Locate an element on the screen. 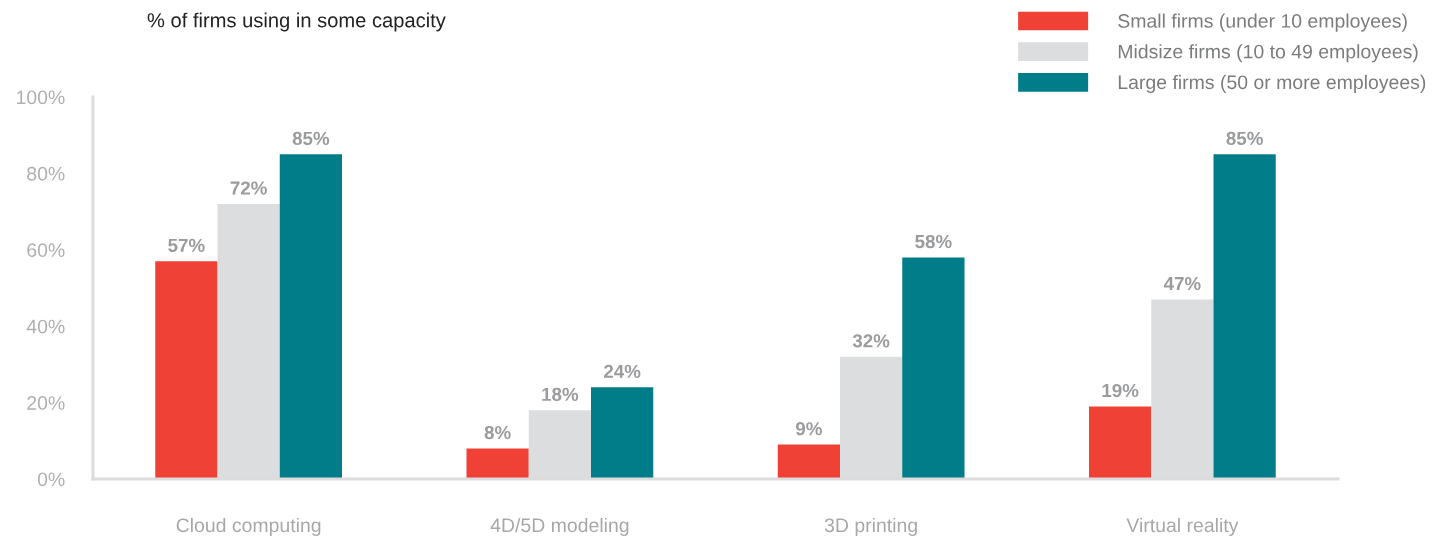 Image resolution: width=1438 pixels, height=537 pixels. legend-label: Small firms (under 10 employees) is located at coordinates (1262, 22).